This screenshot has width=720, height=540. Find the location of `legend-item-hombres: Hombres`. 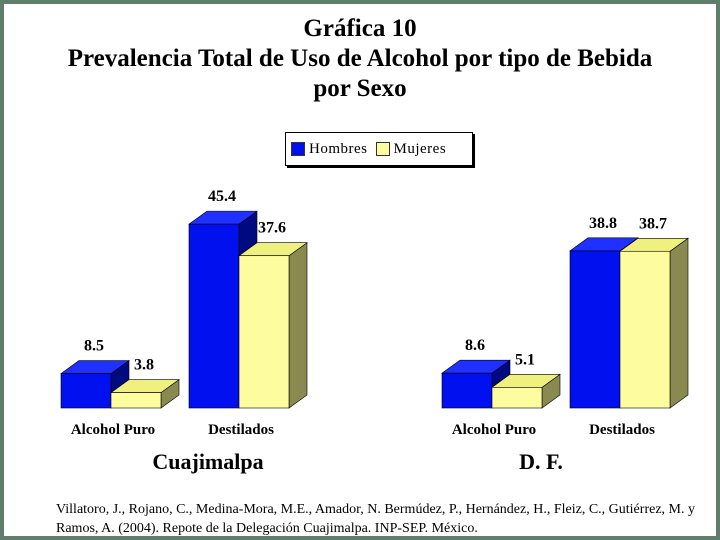

legend-item-hombres: Hombres is located at coordinates (329, 149).